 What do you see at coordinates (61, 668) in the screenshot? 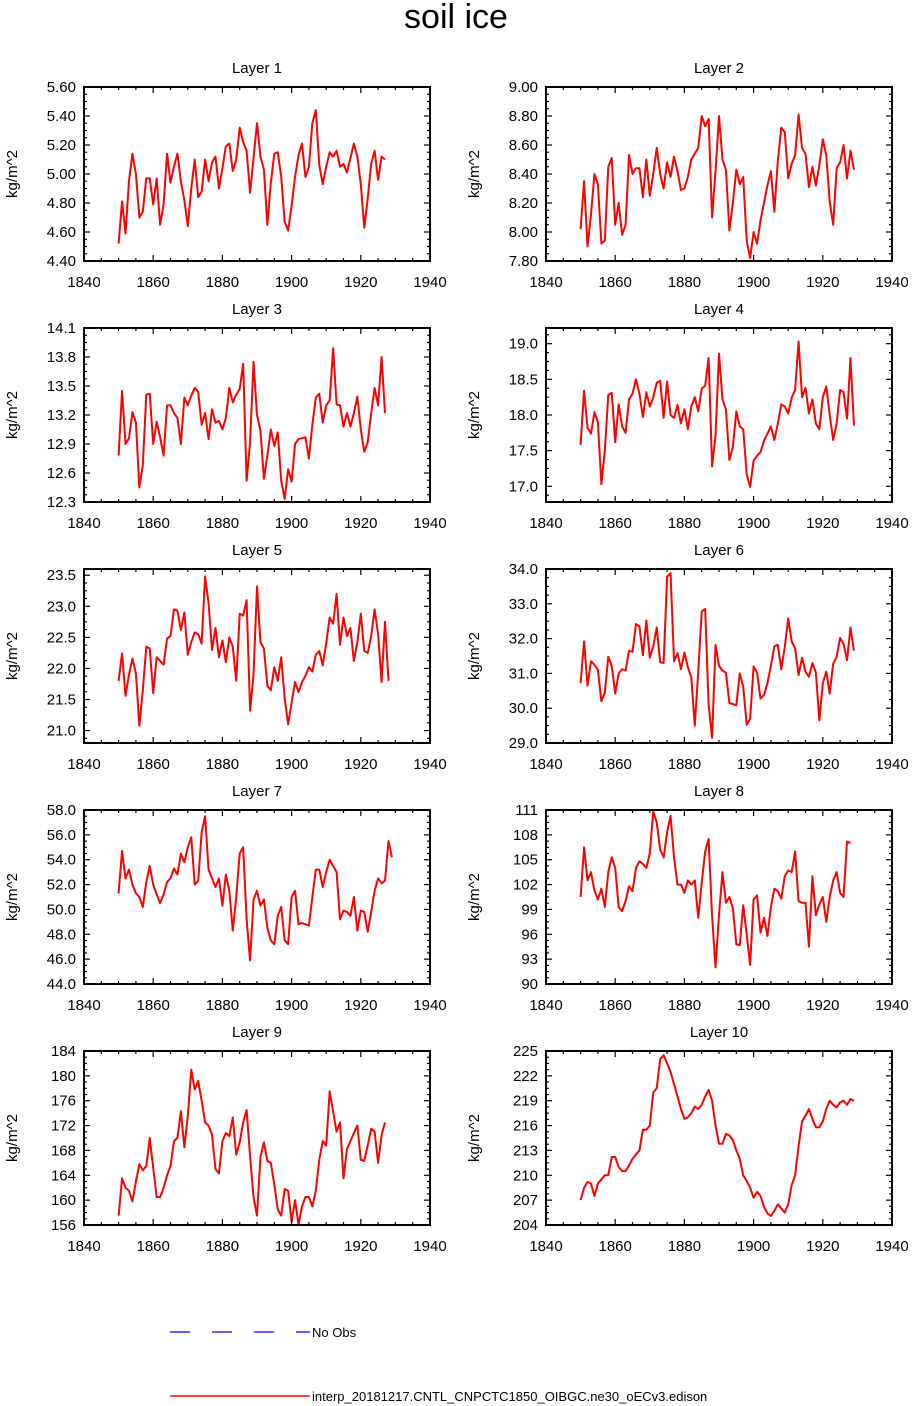
I see `y-tick-label: 22.0` at bounding box center [61, 668].